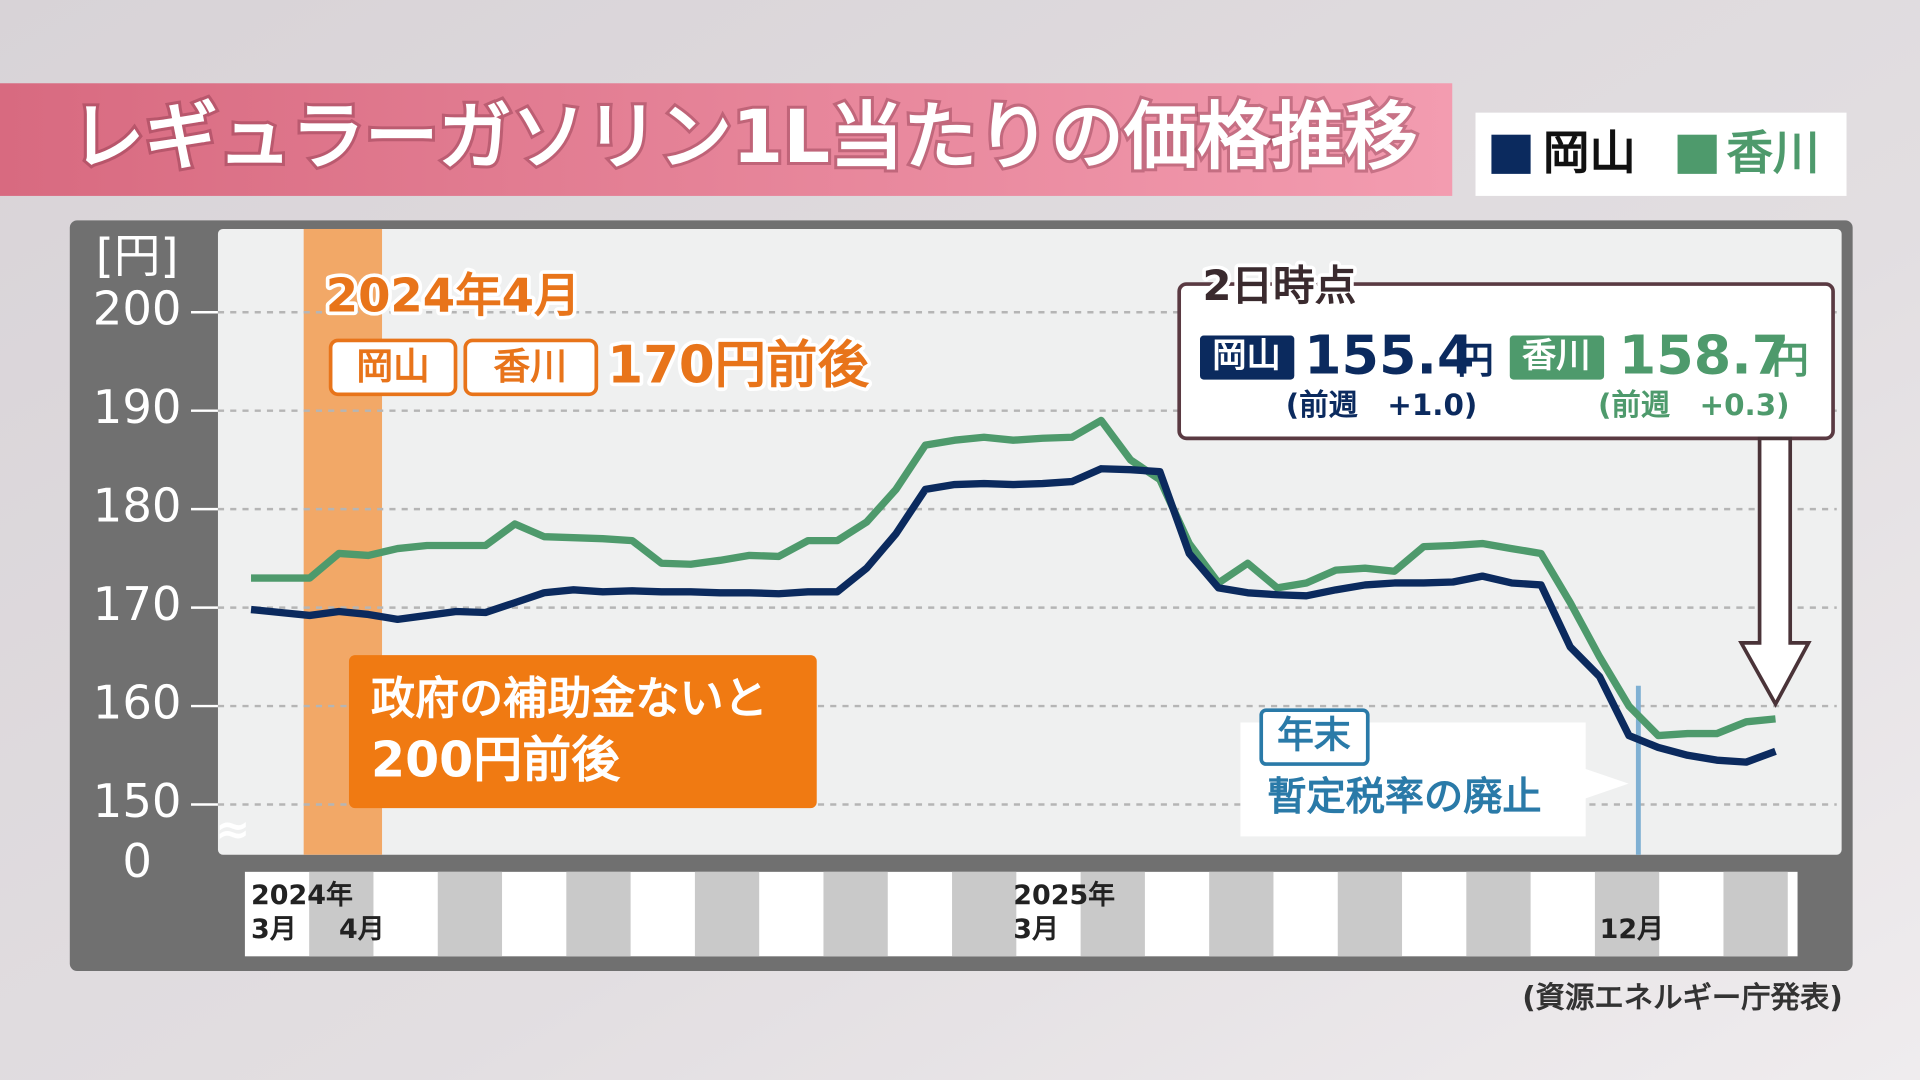 This screenshot has width=1920, height=1080. Describe the element at coordinates (137, 309) in the screenshot. I see `y-tick-label: 200` at that location.